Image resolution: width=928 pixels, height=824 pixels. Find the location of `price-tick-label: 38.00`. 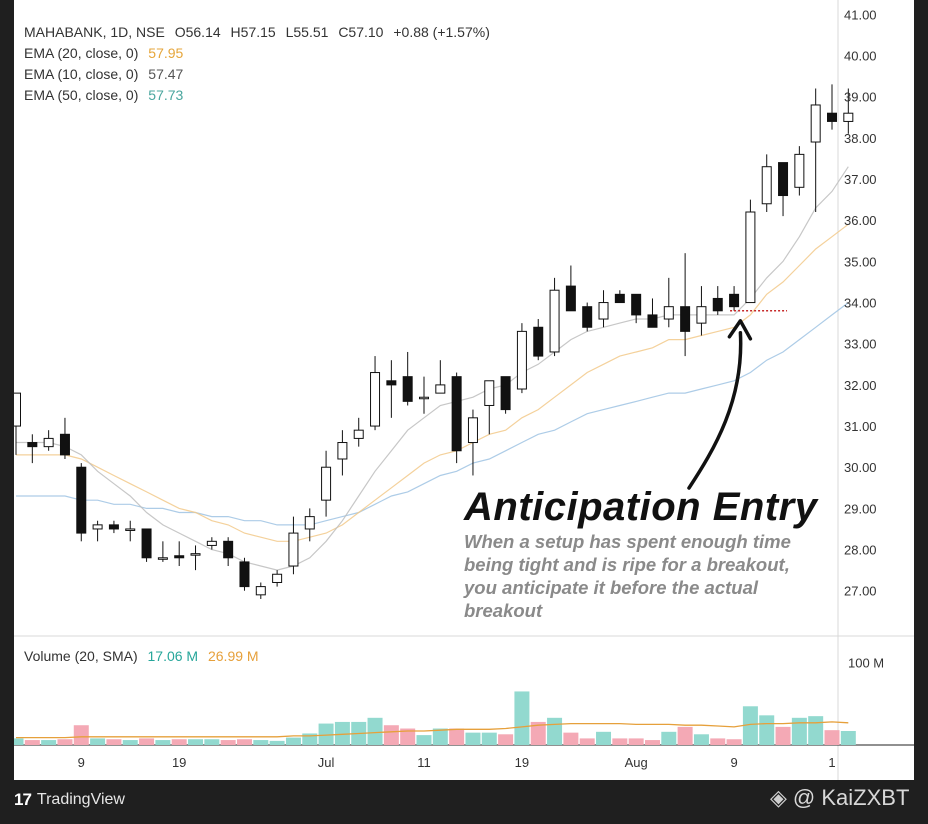

price-tick-label: 38.00 is located at coordinates (860, 138).